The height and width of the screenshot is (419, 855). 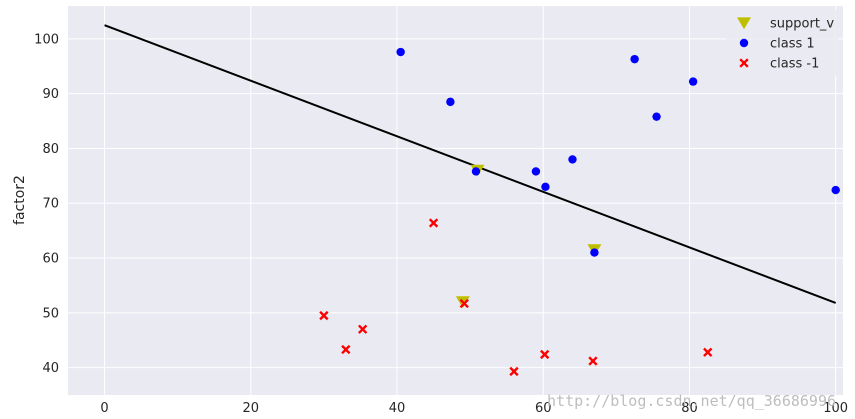 What do you see at coordinates (802, 24) in the screenshot?
I see `legend-label-support-v: support_v` at bounding box center [802, 24].